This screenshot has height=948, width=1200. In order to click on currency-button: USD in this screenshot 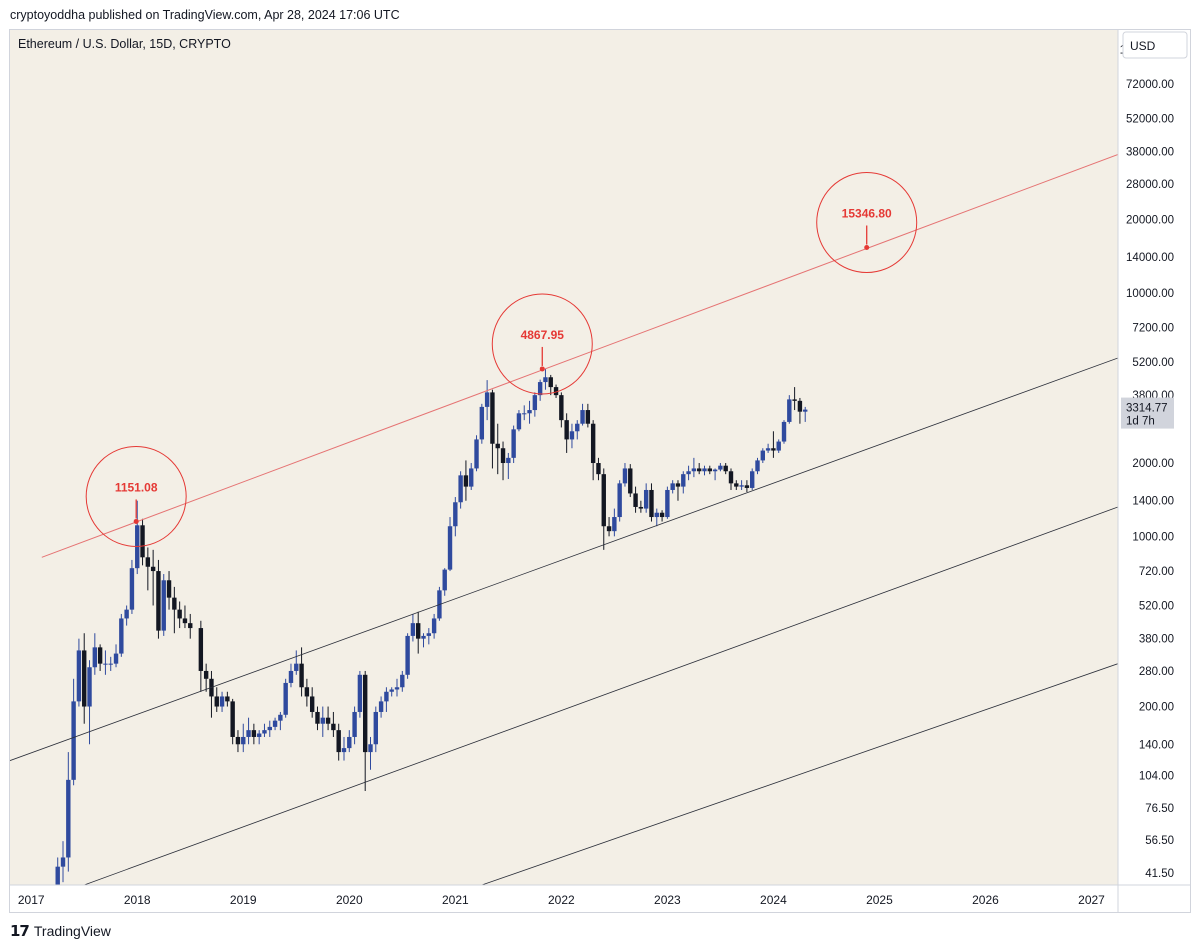, I will do `click(1155, 45)`.